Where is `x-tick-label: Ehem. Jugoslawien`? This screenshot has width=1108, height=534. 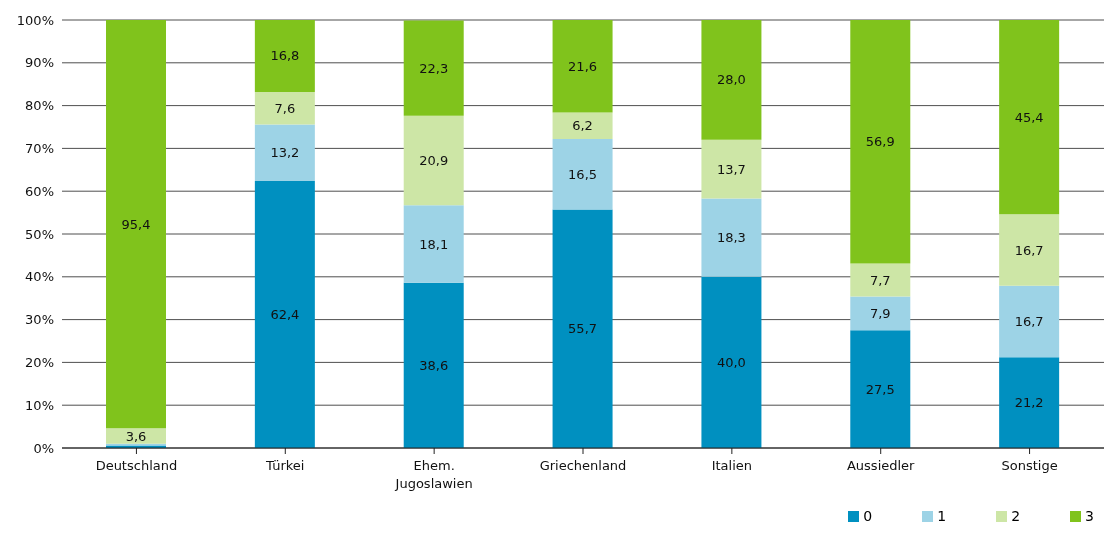 x-tick-label: Ehem. Jugoslawien is located at coordinates (433, 474).